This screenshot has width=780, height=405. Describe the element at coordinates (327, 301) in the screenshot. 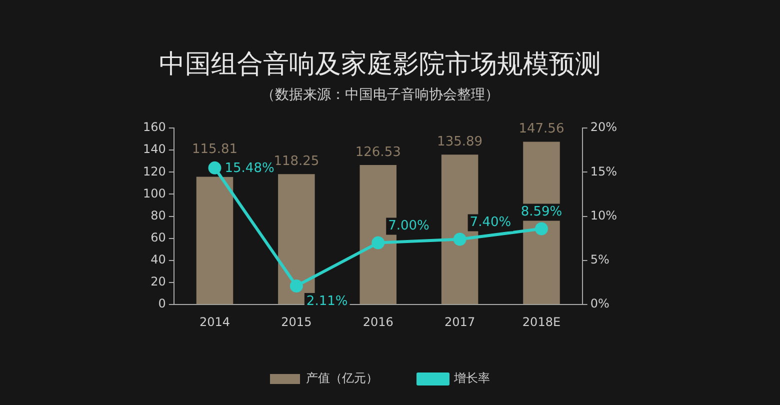

I see `data-label: 2.11%` at that location.